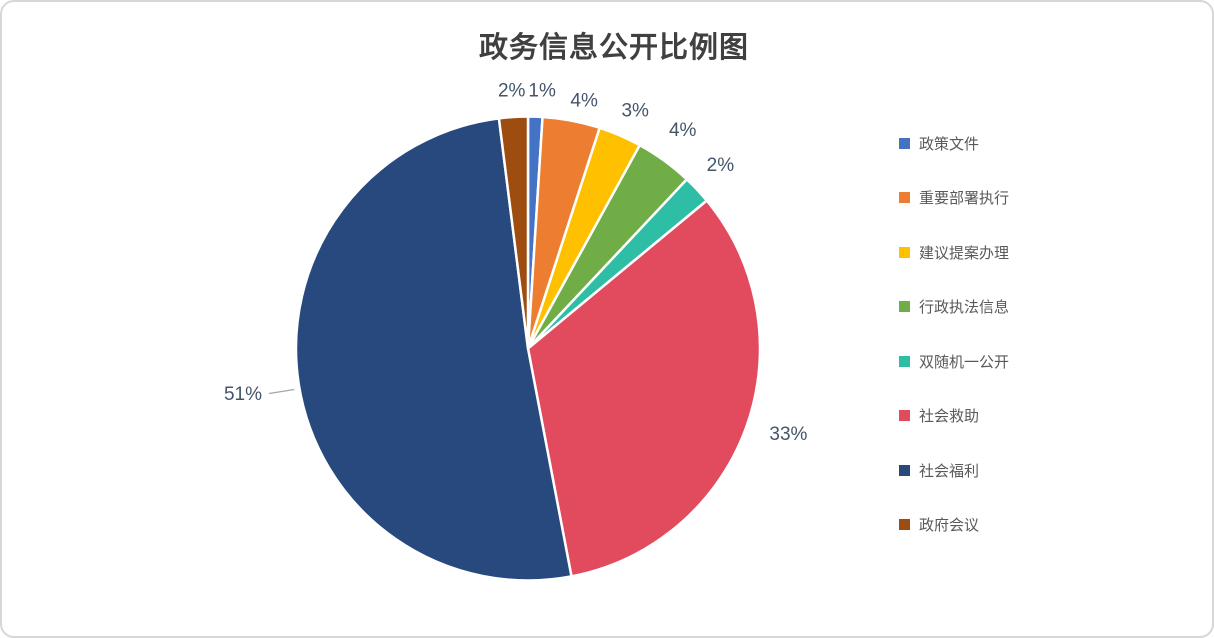  What do you see at coordinates (964, 199) in the screenshot?
I see `legend-label: 重要部署执行` at bounding box center [964, 199].